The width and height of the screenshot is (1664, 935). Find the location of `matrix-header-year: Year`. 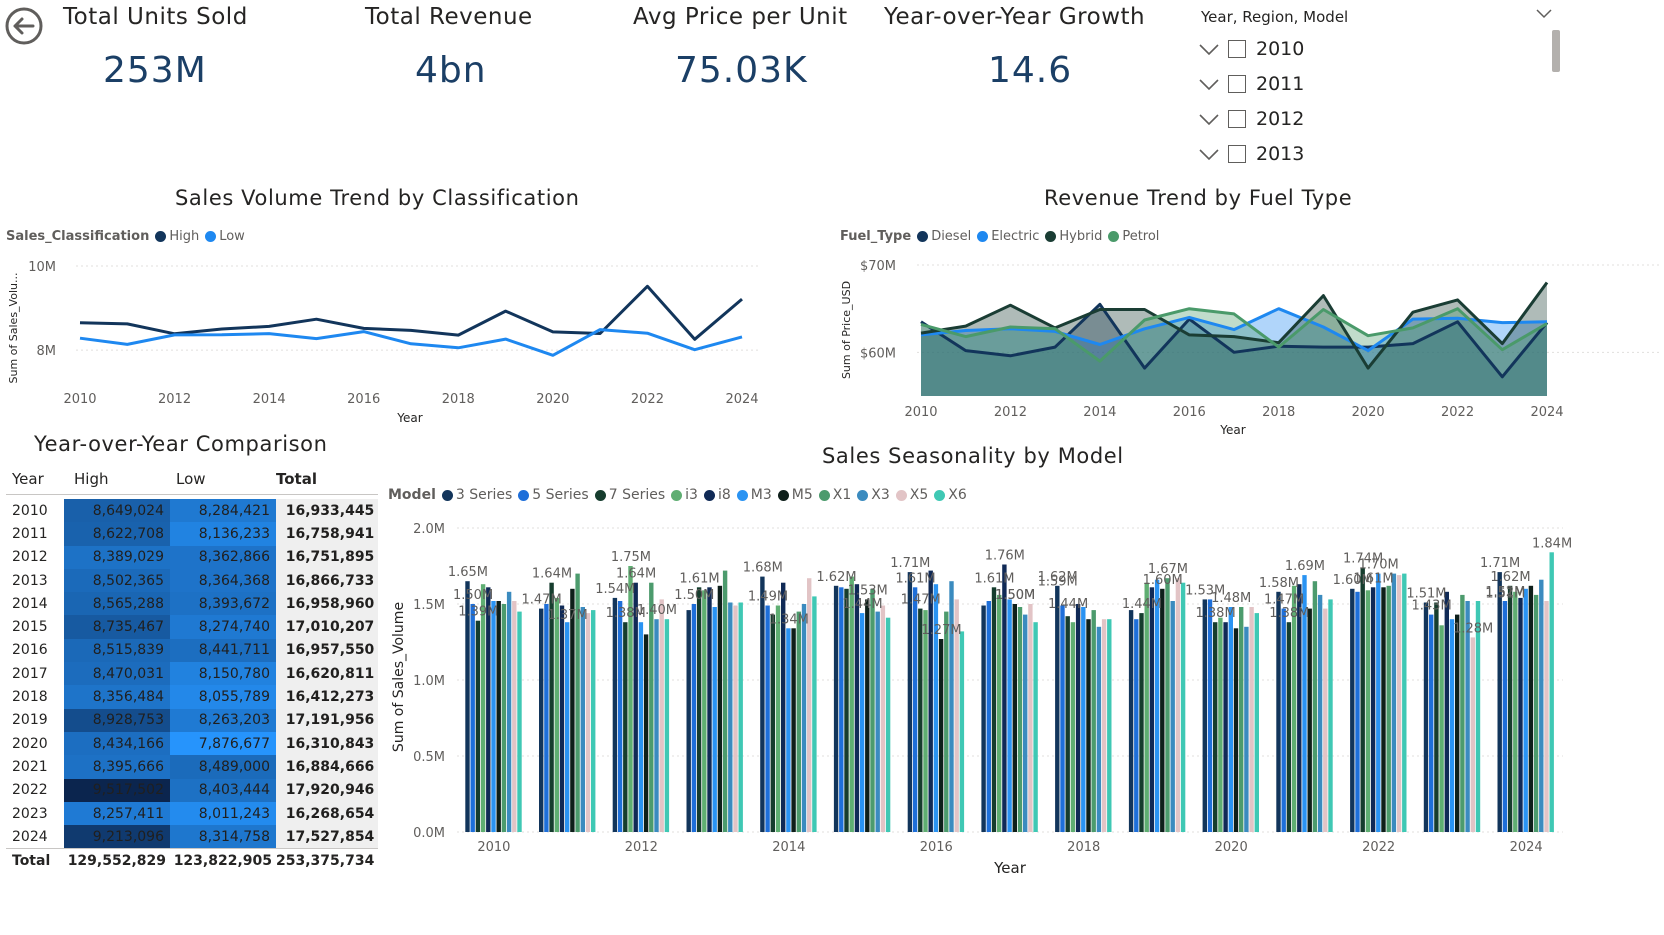

matrix-header-year: Year is located at coordinates (28, 479).